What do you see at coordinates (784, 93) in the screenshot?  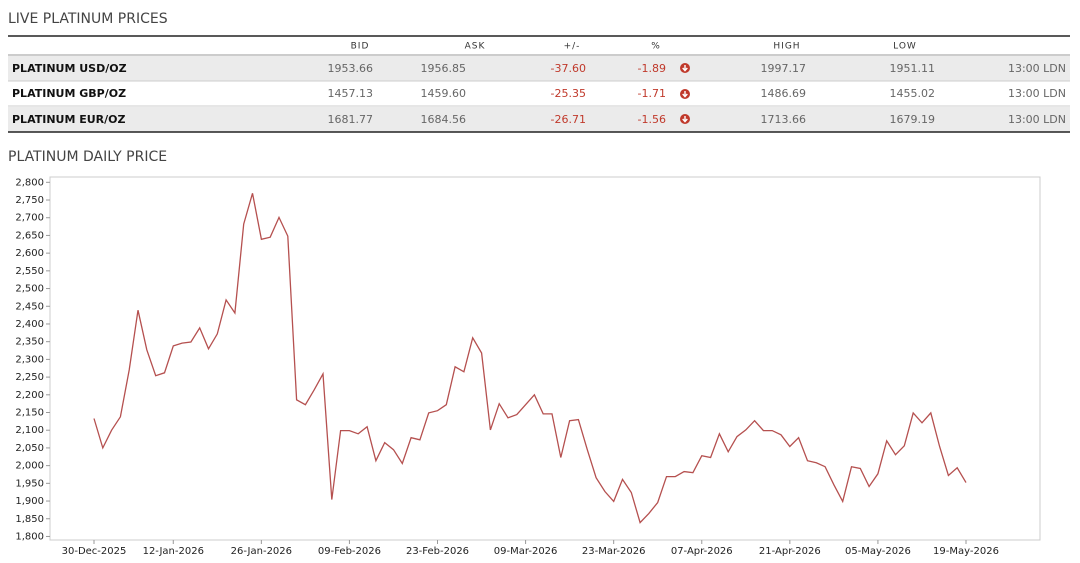 I see `cell: 1486.69` at bounding box center [784, 93].